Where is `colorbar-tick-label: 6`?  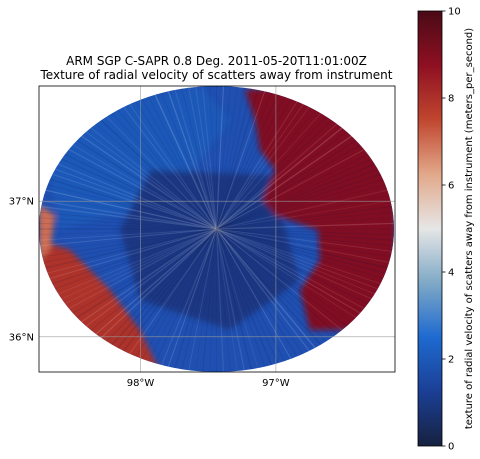 colorbar-tick-label: 6 is located at coordinates (451, 186).